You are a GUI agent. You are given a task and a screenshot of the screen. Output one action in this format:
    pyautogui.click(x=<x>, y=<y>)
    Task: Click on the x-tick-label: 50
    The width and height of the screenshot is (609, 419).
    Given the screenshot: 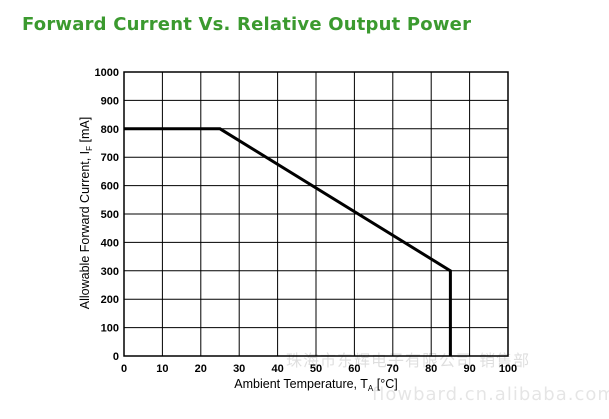 What is the action you would take?
    pyautogui.click(x=316, y=369)
    